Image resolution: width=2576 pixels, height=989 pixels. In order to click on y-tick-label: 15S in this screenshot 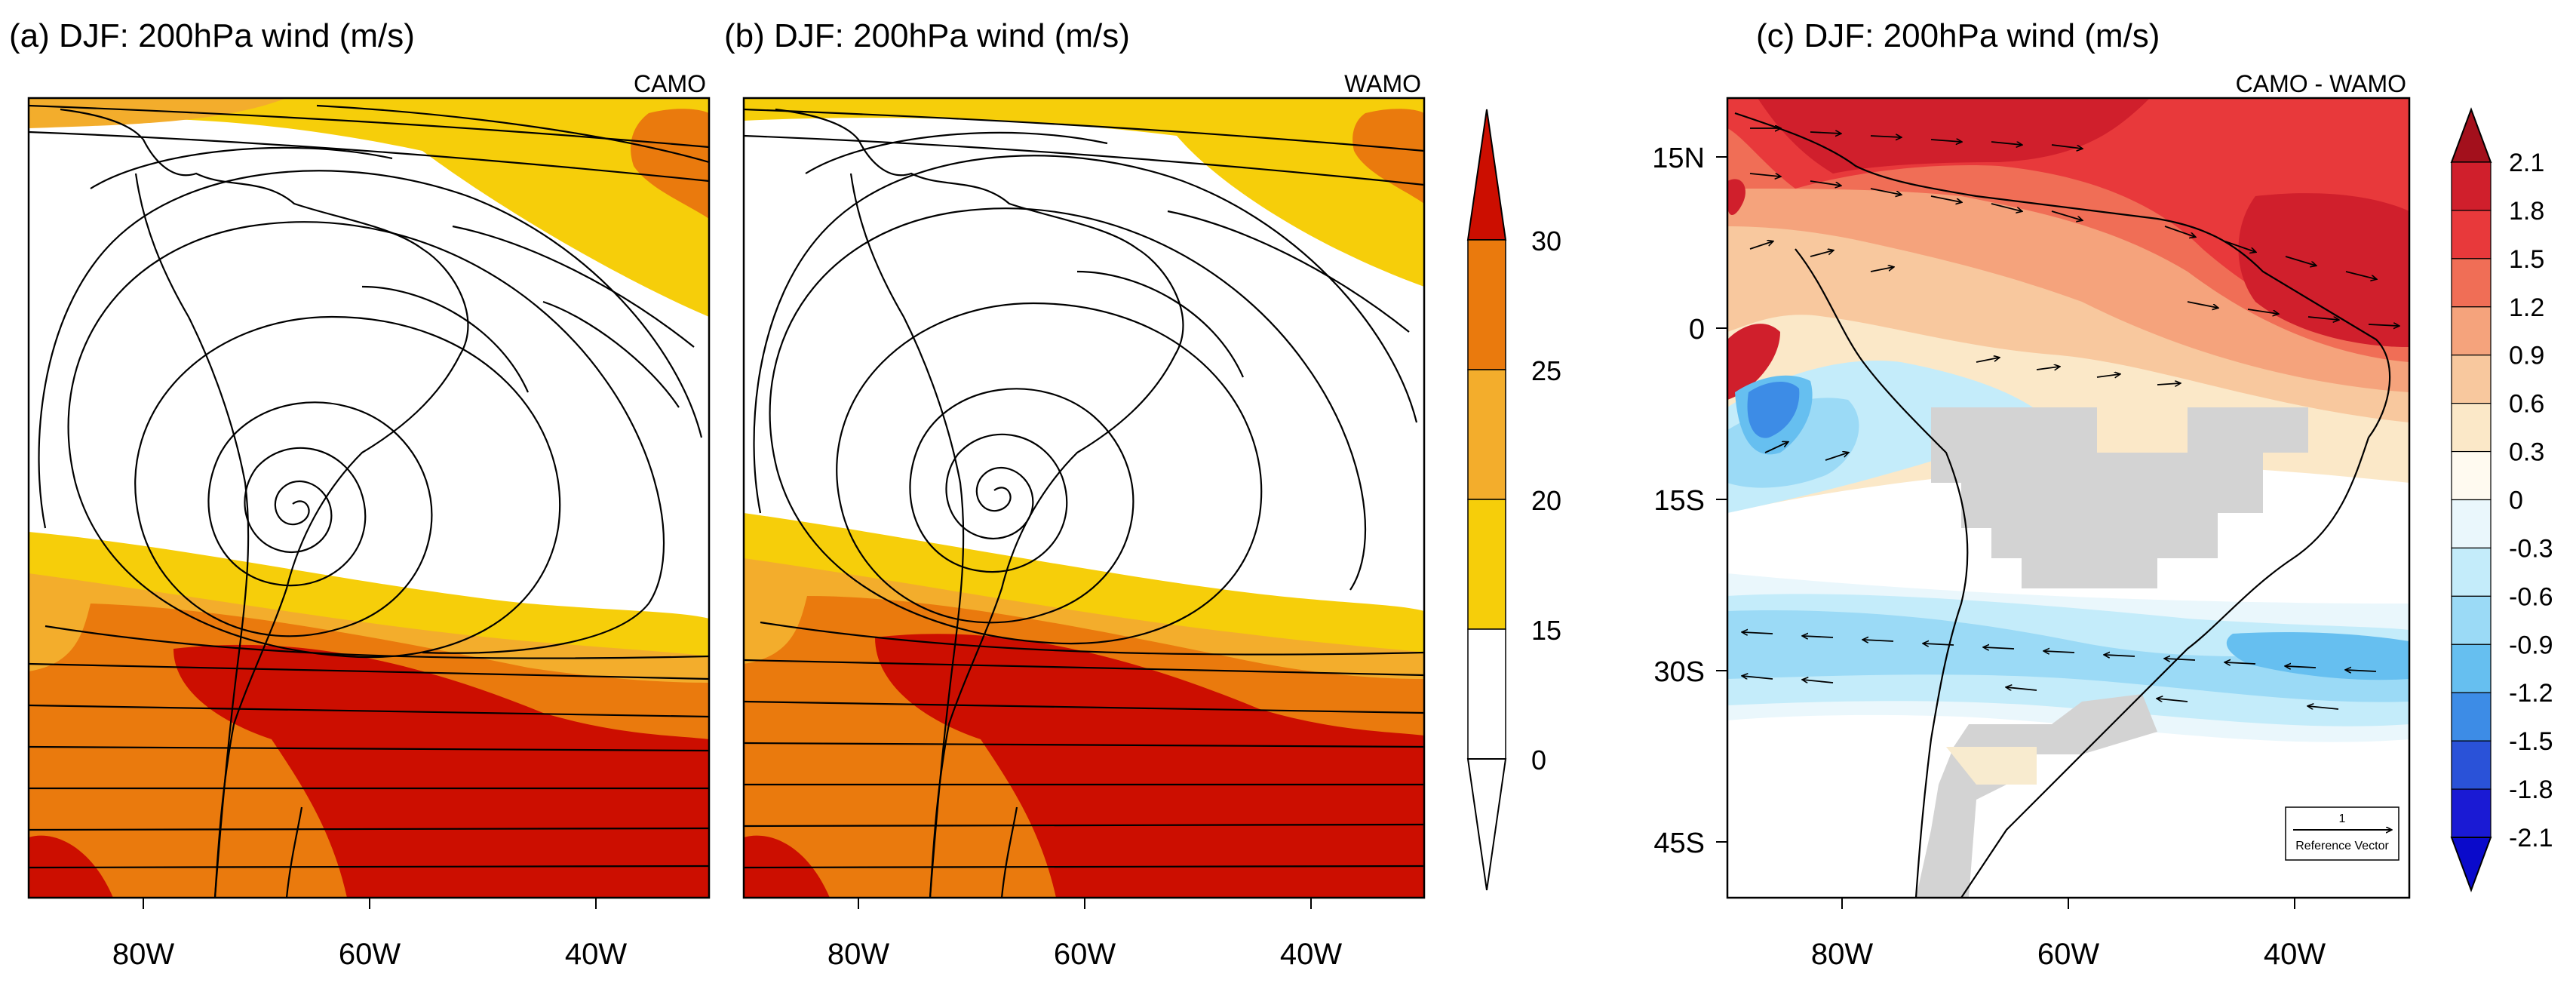, I will do `click(1679, 501)`.